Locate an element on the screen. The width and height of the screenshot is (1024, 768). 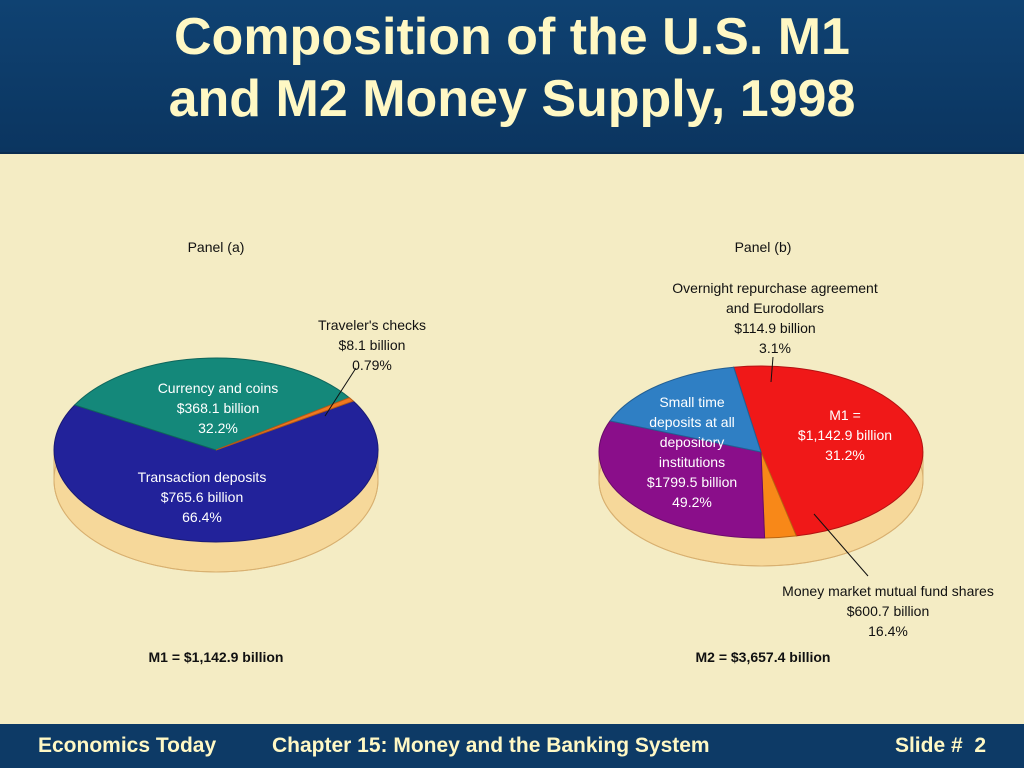
footer-chapter: Chapter 15: Money and the Banking System is located at coordinates (491, 745).